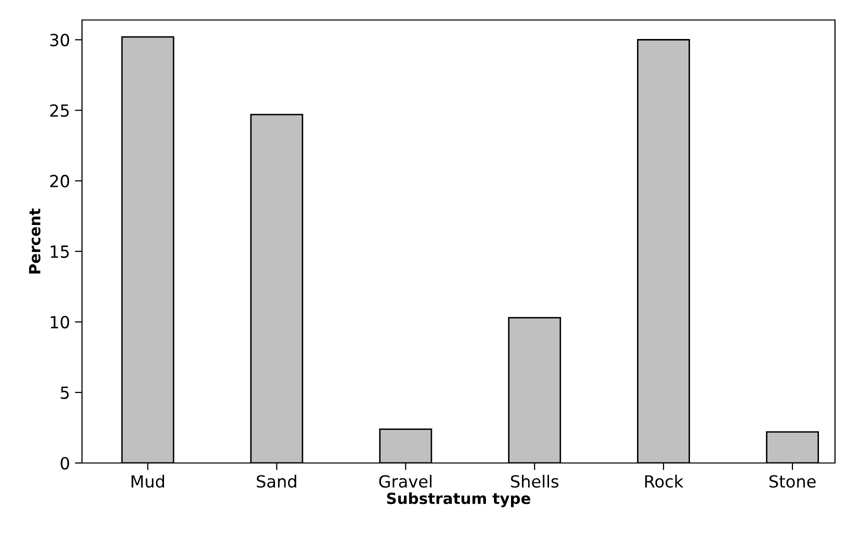 The height and width of the screenshot is (559, 848). Describe the element at coordinates (59, 252) in the screenshot. I see `y-tick-label: 15` at that location.